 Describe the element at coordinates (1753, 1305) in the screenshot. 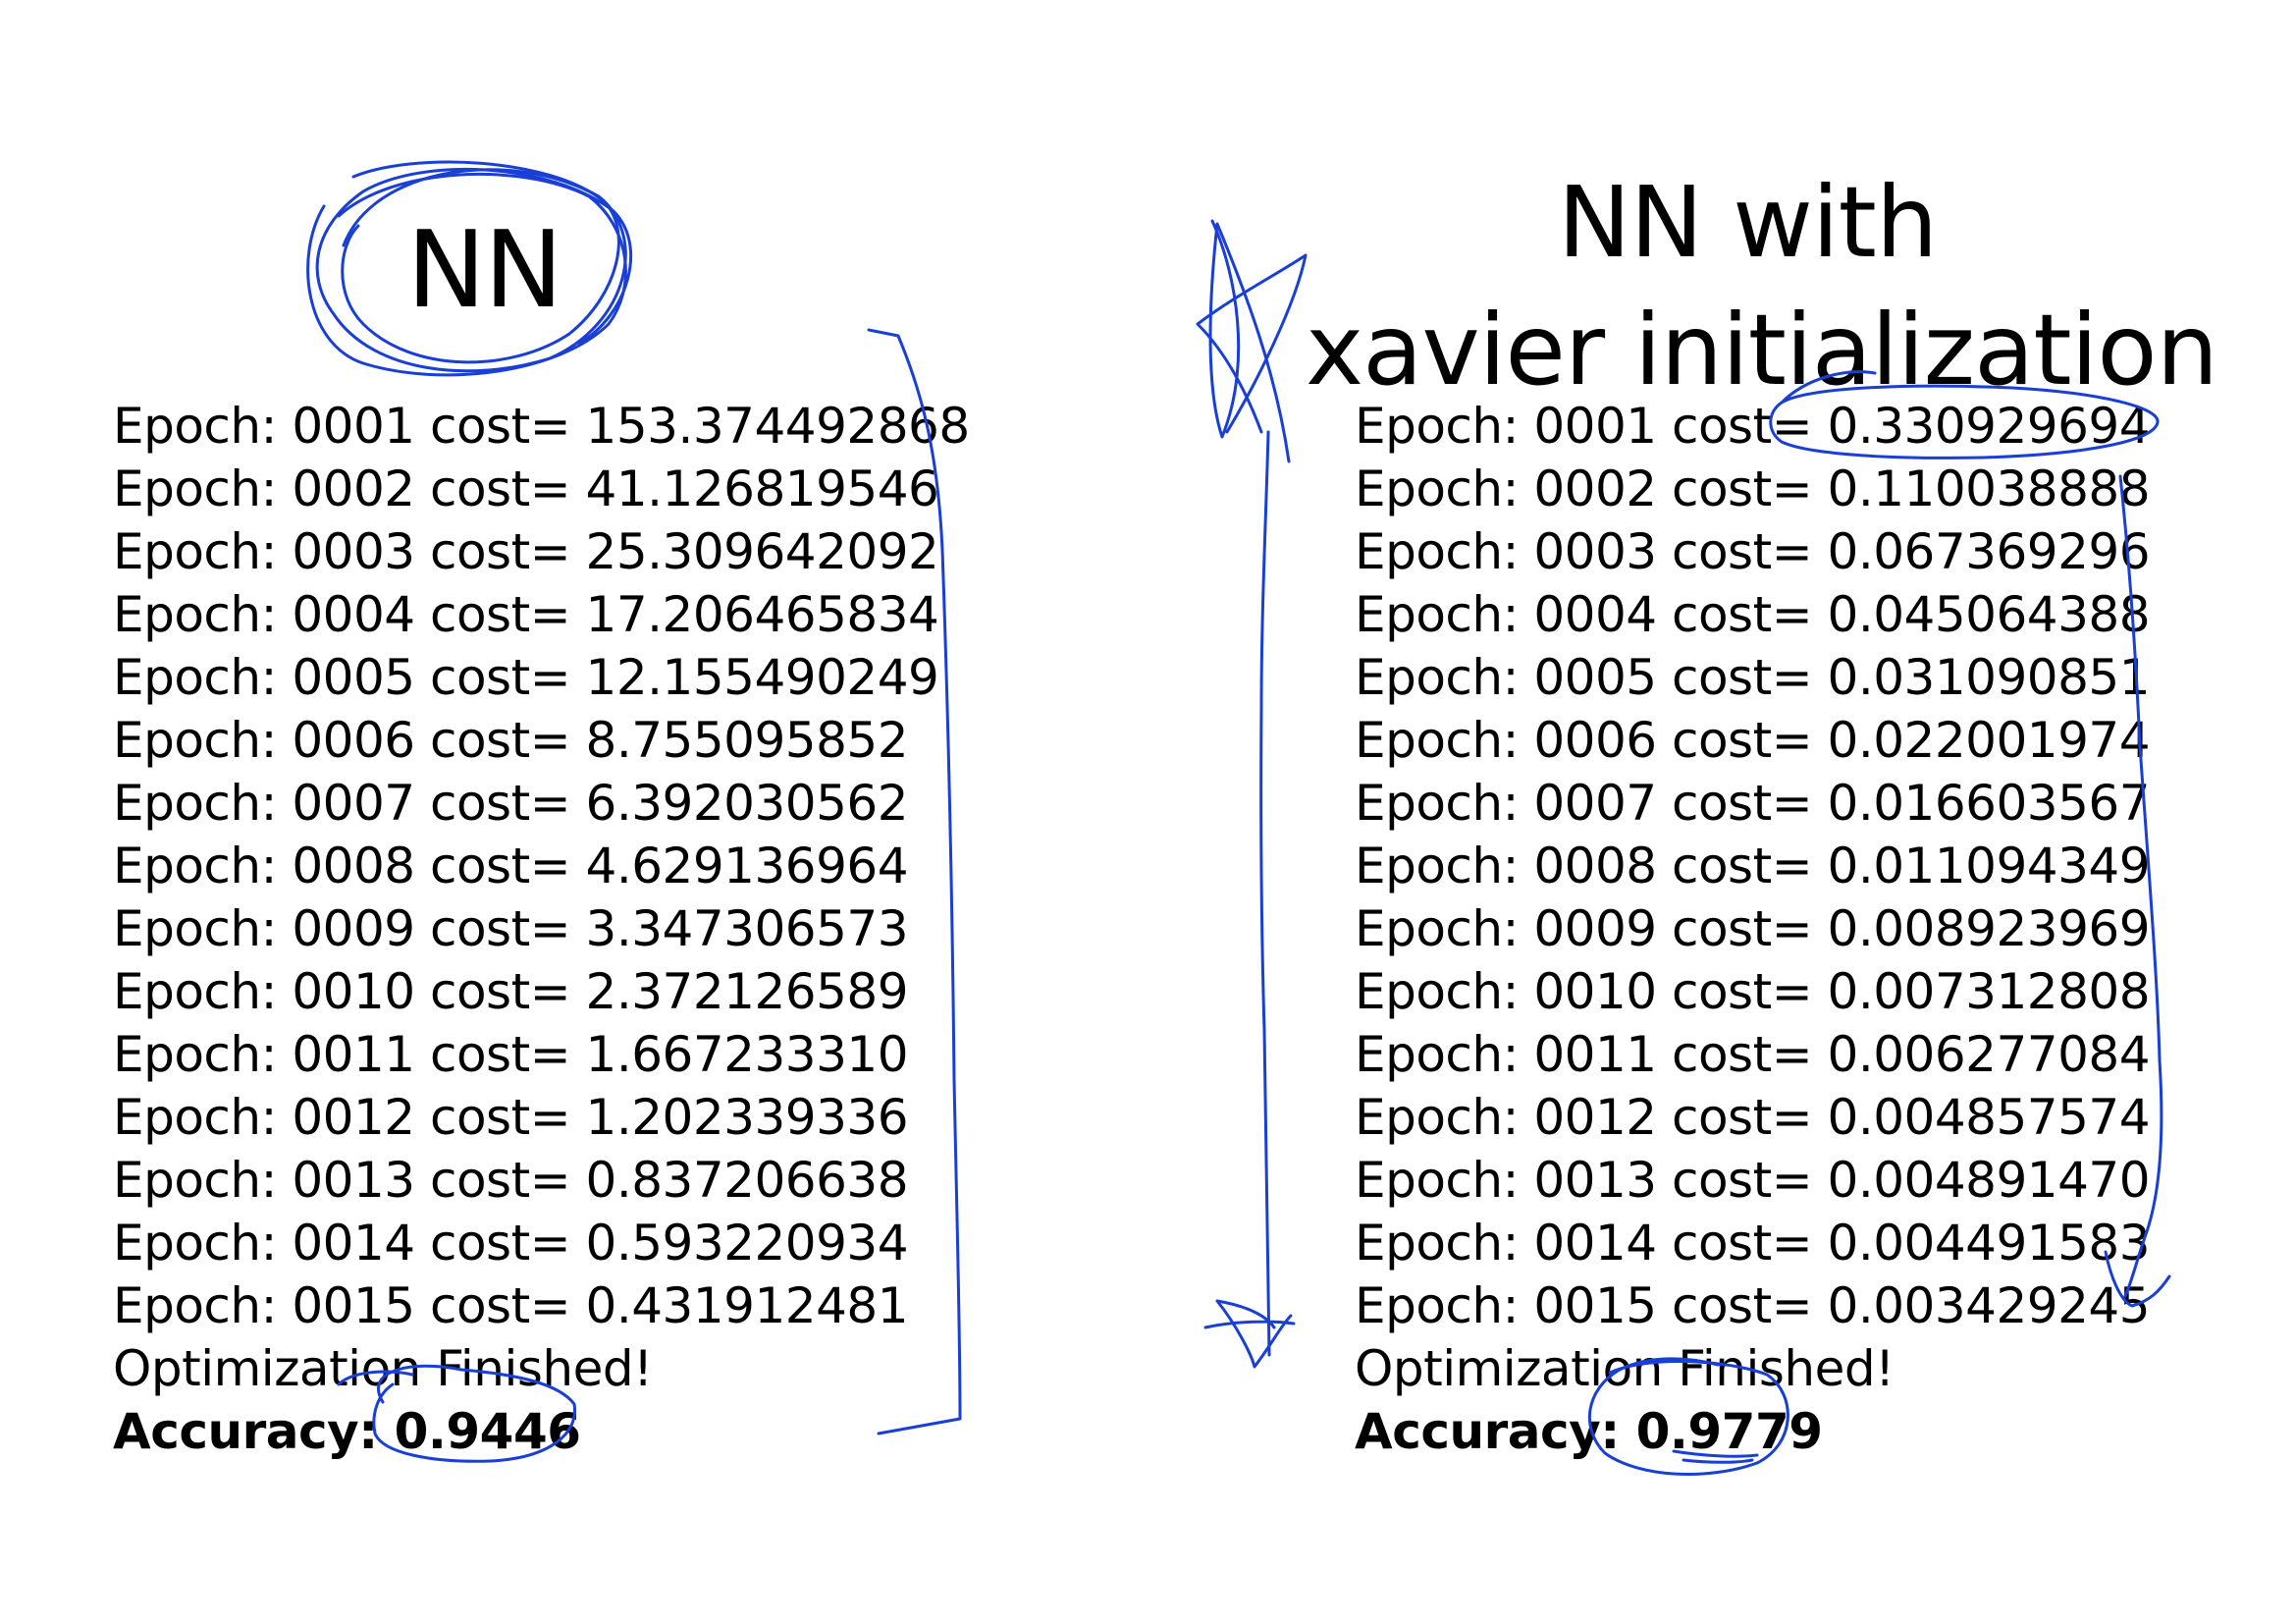

I see `log-line: Epoch: 0015 cost= 0.003429245` at that location.